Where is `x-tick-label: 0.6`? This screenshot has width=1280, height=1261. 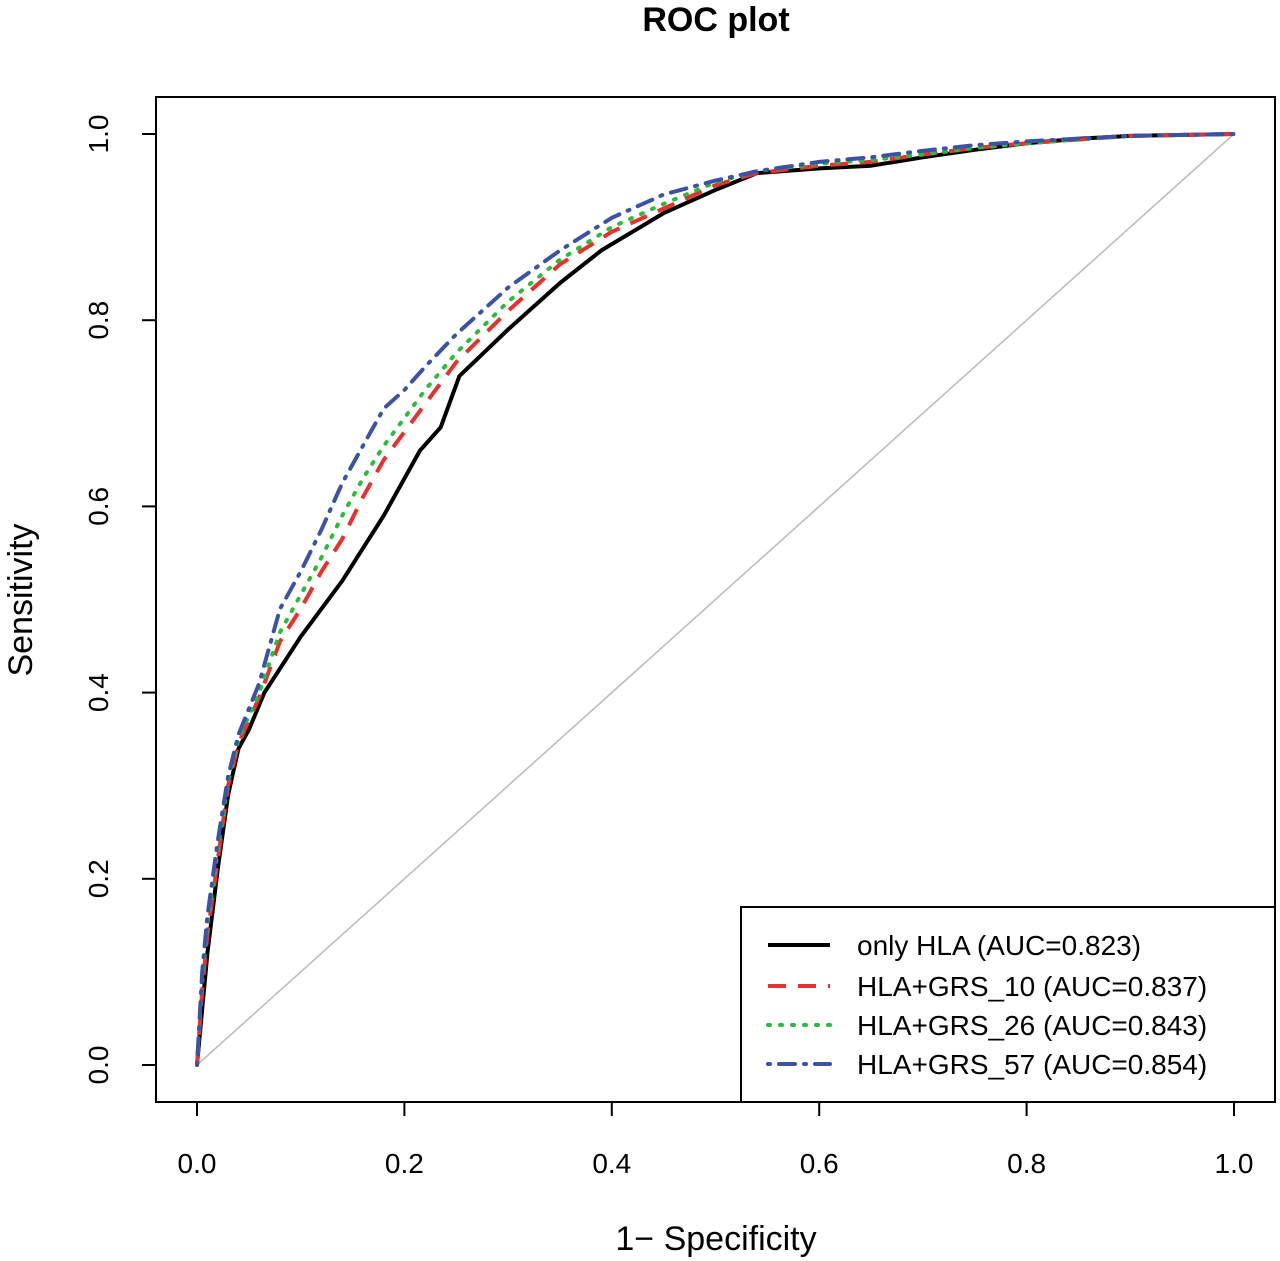
x-tick-label: 0.6 is located at coordinates (819, 1163).